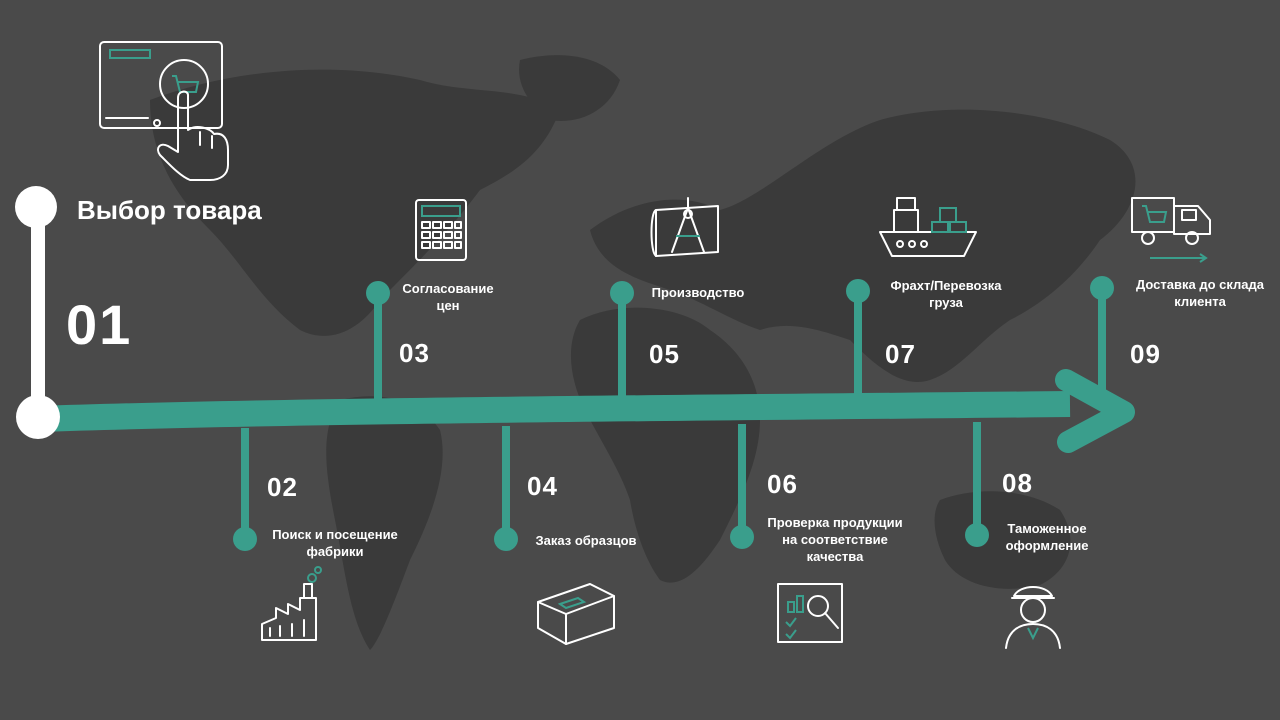  I want to click on step-label-09: Доставка до склада клиента, so click(1200, 293).